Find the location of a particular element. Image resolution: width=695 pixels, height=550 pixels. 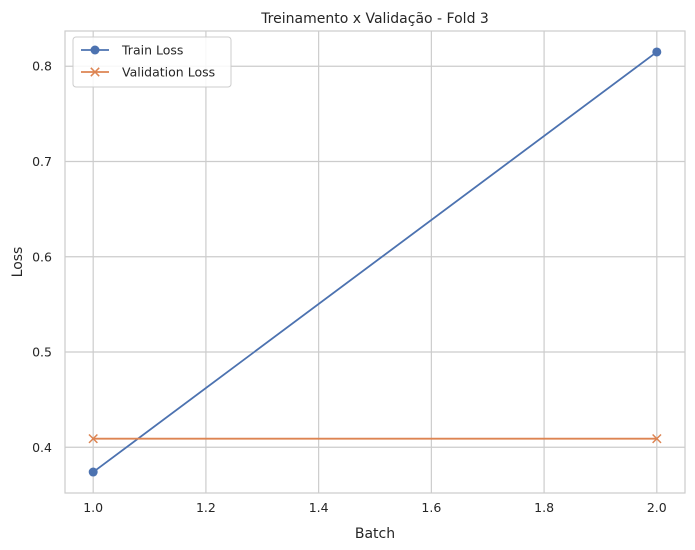

y-tick-label: 0.5 is located at coordinates (42, 352).